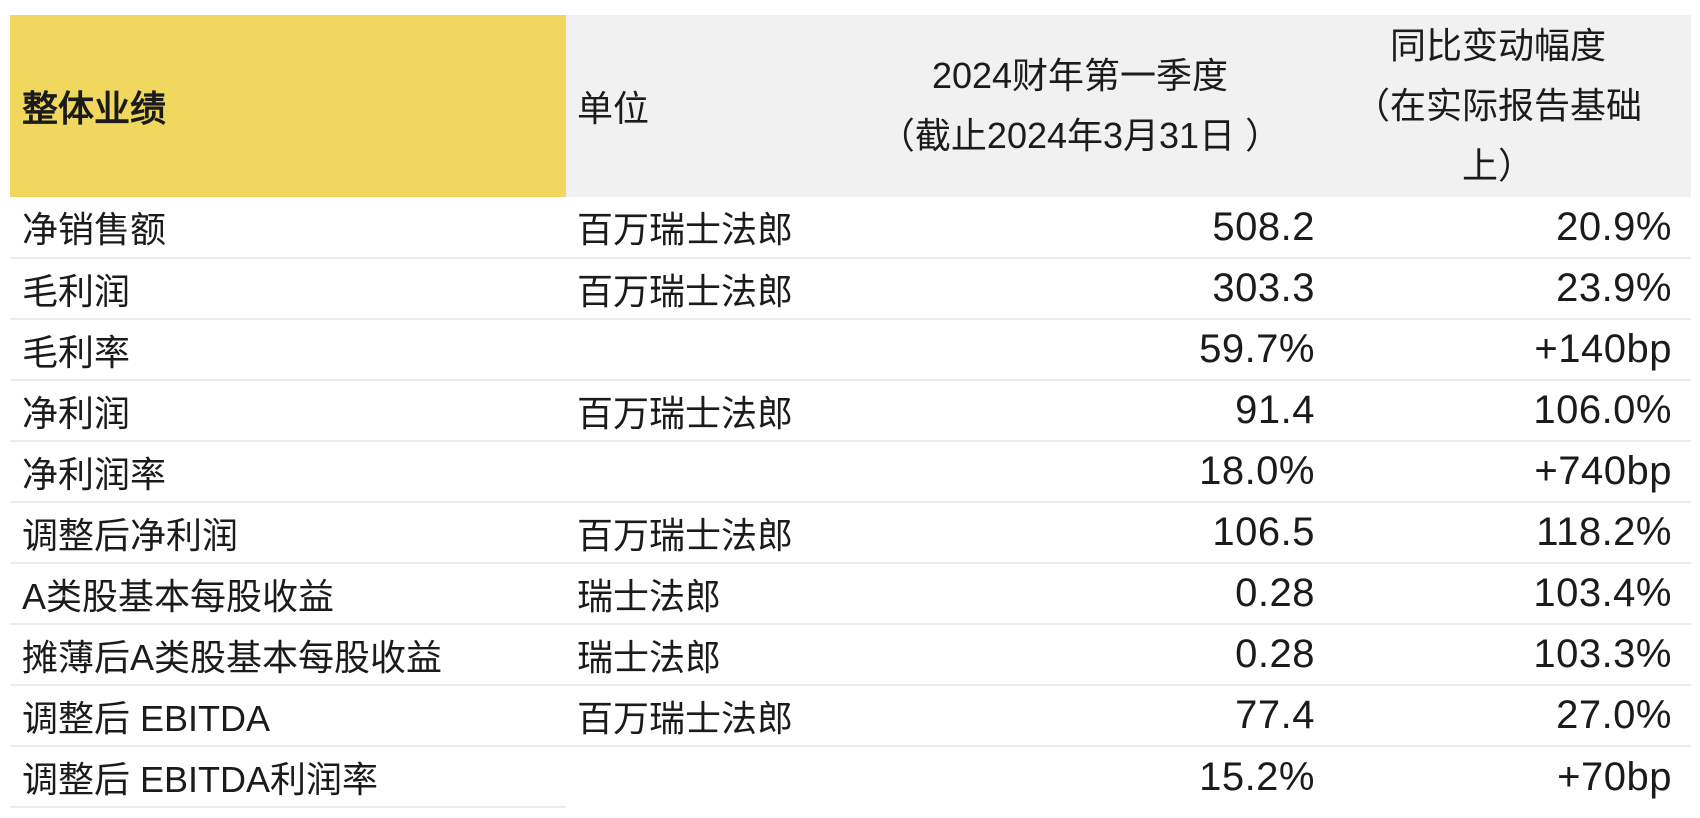 Image resolution: width=1700 pixels, height=818 pixels. I want to click on table-row: 毛利润 百万瑞士法郎 303.3 23.9%, so click(850, 289).